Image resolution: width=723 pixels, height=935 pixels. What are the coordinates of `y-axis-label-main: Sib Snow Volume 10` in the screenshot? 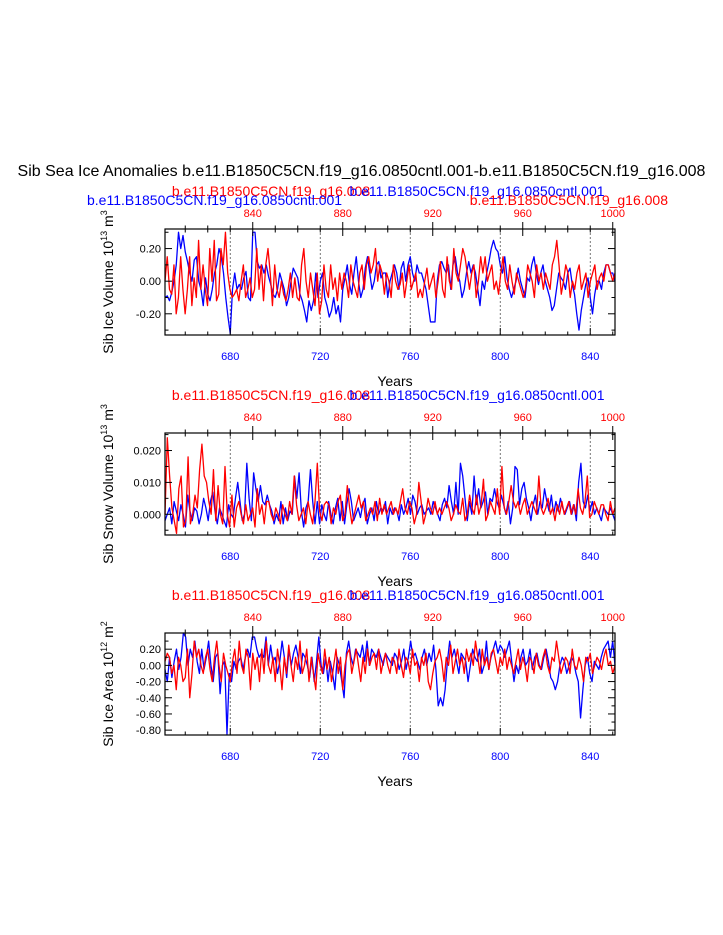 It's located at (108, 498).